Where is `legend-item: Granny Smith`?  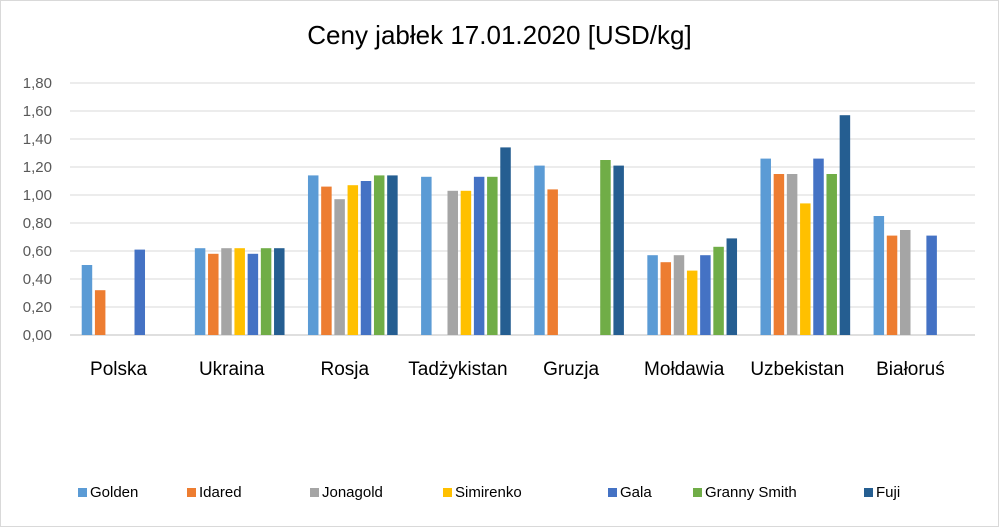 legend-item: Granny Smith is located at coordinates (745, 492).